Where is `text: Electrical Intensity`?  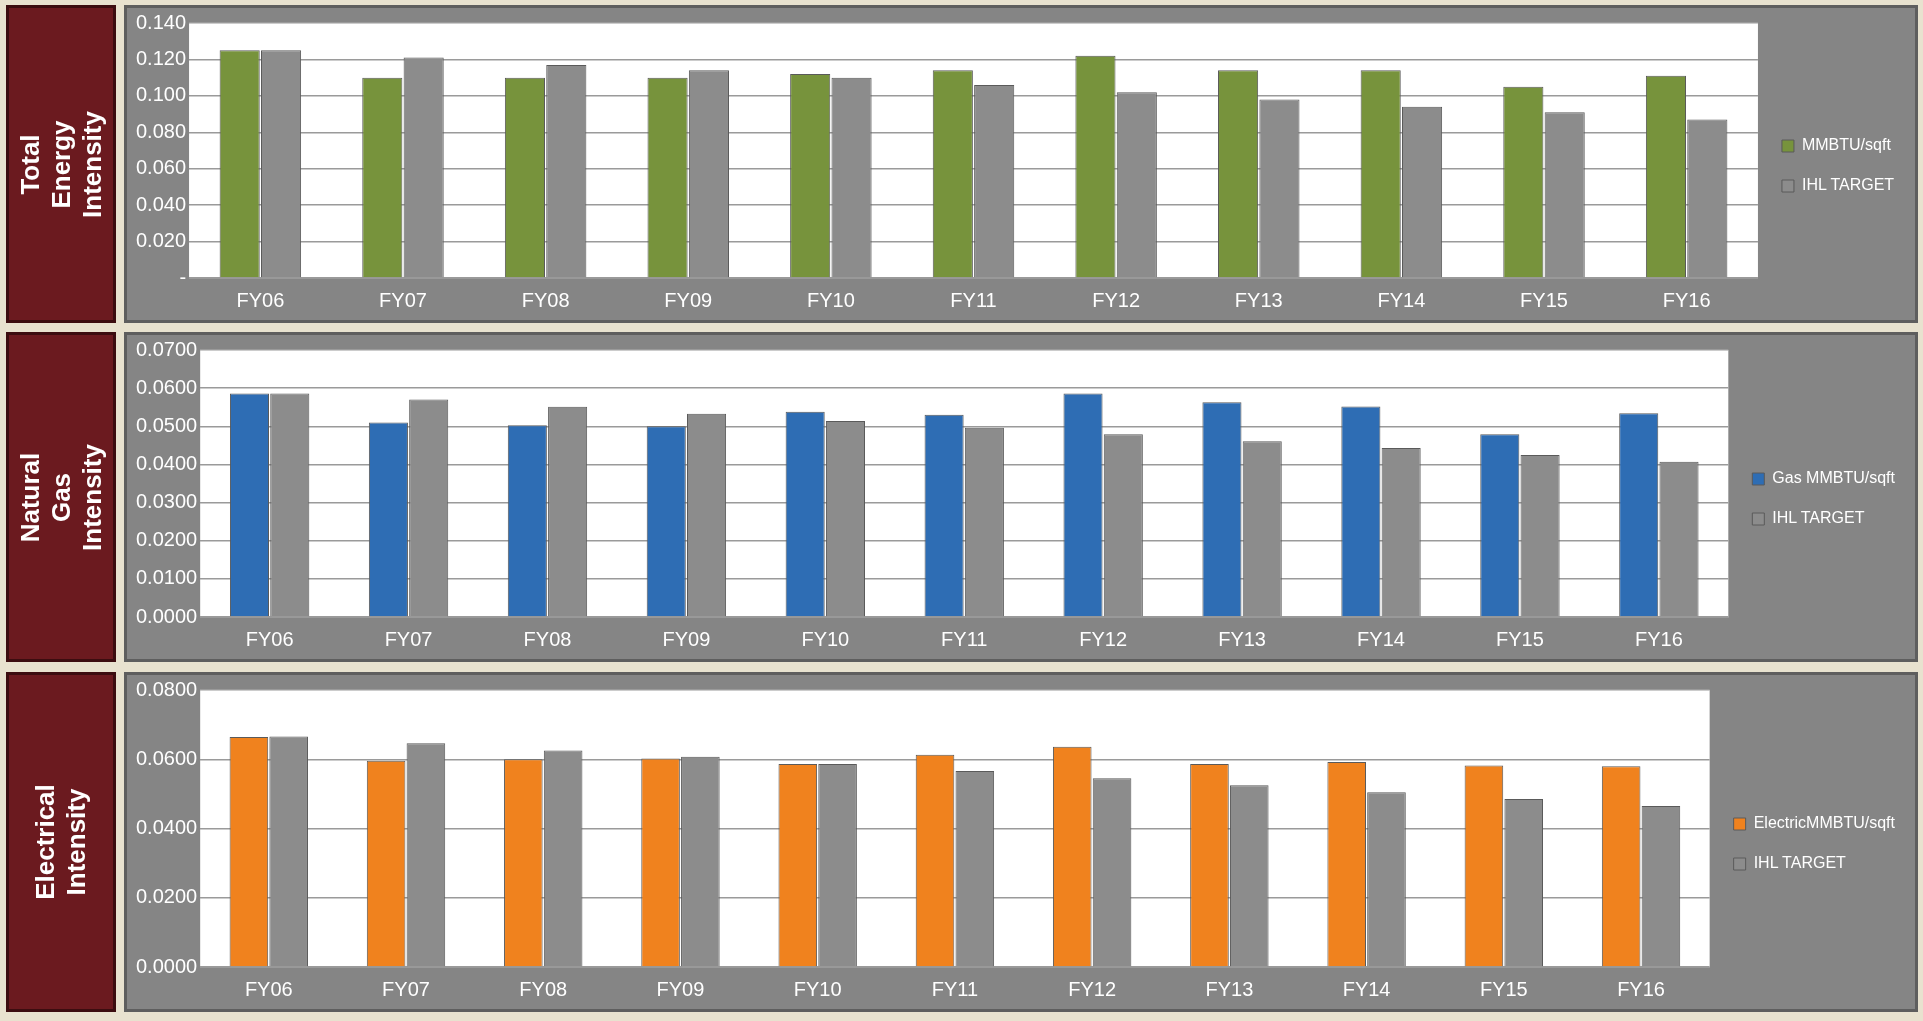 text: Electrical Intensity is located at coordinates (61, 842).